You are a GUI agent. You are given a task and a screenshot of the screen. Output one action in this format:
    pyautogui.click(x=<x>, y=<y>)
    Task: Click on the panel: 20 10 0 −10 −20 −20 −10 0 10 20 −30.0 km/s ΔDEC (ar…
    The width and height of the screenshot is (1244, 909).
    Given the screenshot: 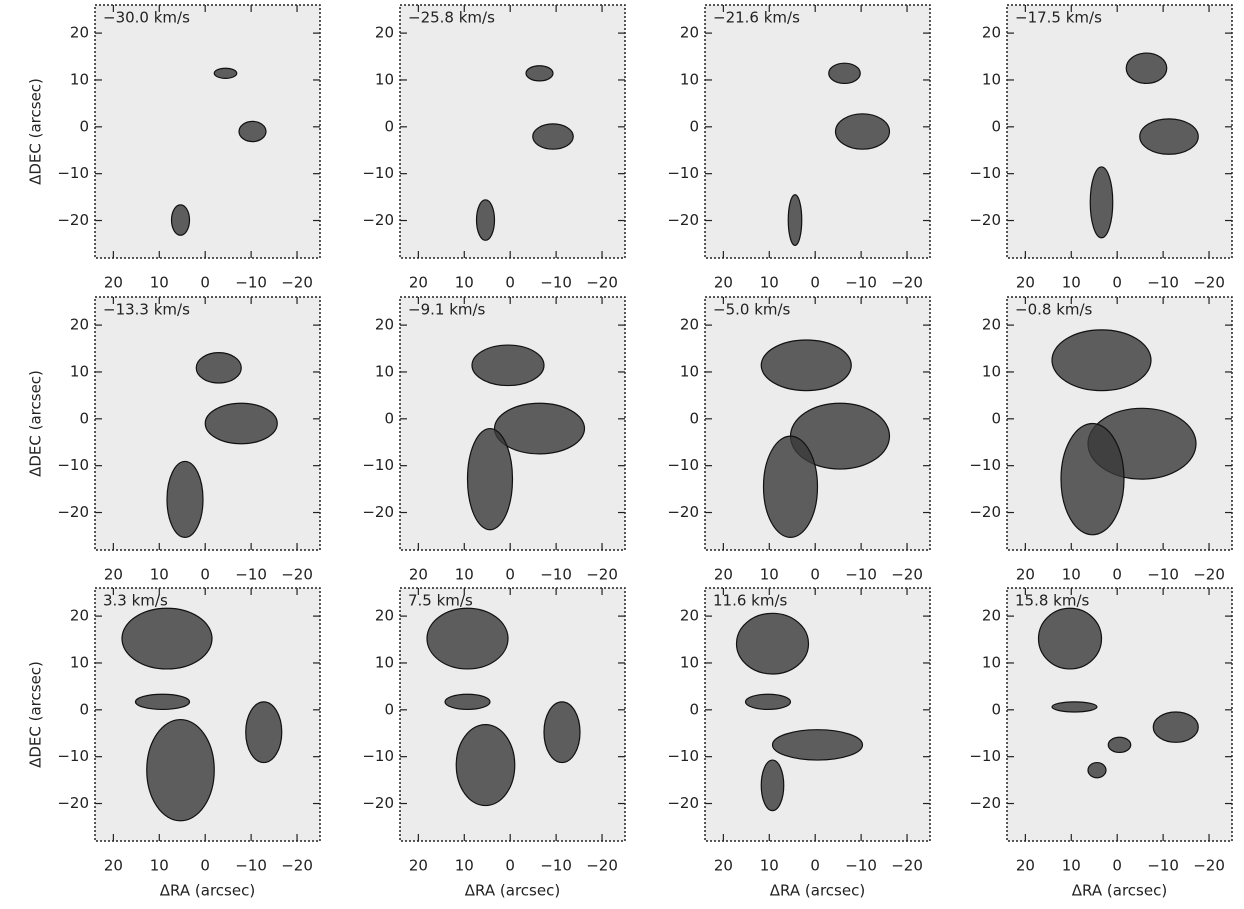 What is the action you would take?
    pyautogui.click(x=174, y=148)
    